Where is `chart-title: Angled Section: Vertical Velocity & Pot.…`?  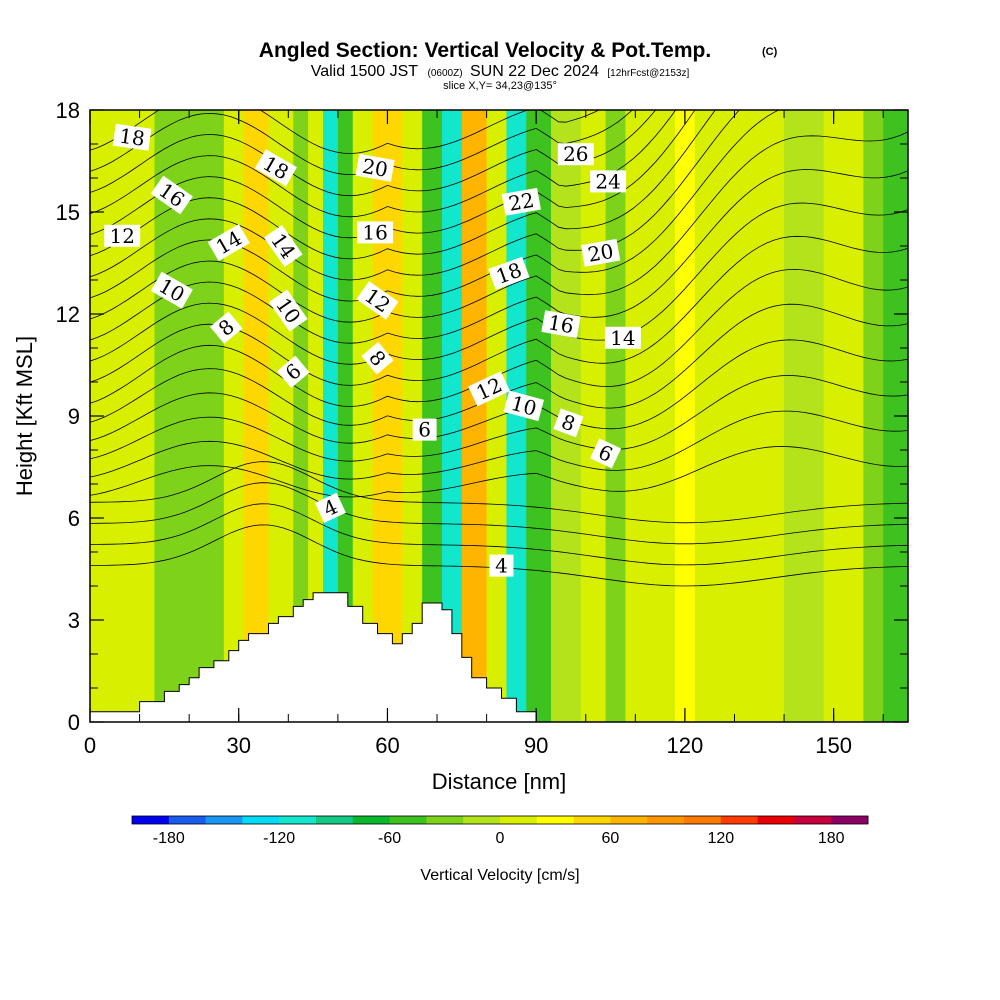
chart-title: Angled Section: Vertical Velocity & Pot.… is located at coordinates (485, 50).